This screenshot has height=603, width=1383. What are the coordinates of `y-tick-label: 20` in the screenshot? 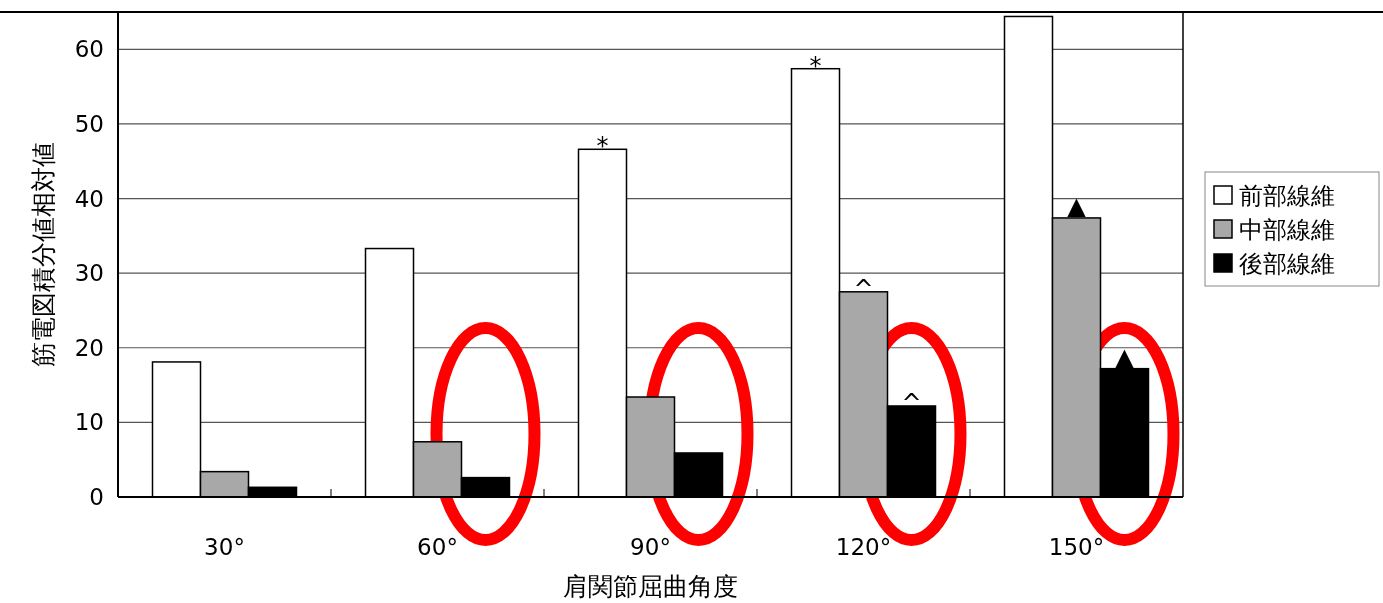 It's located at (89, 347).